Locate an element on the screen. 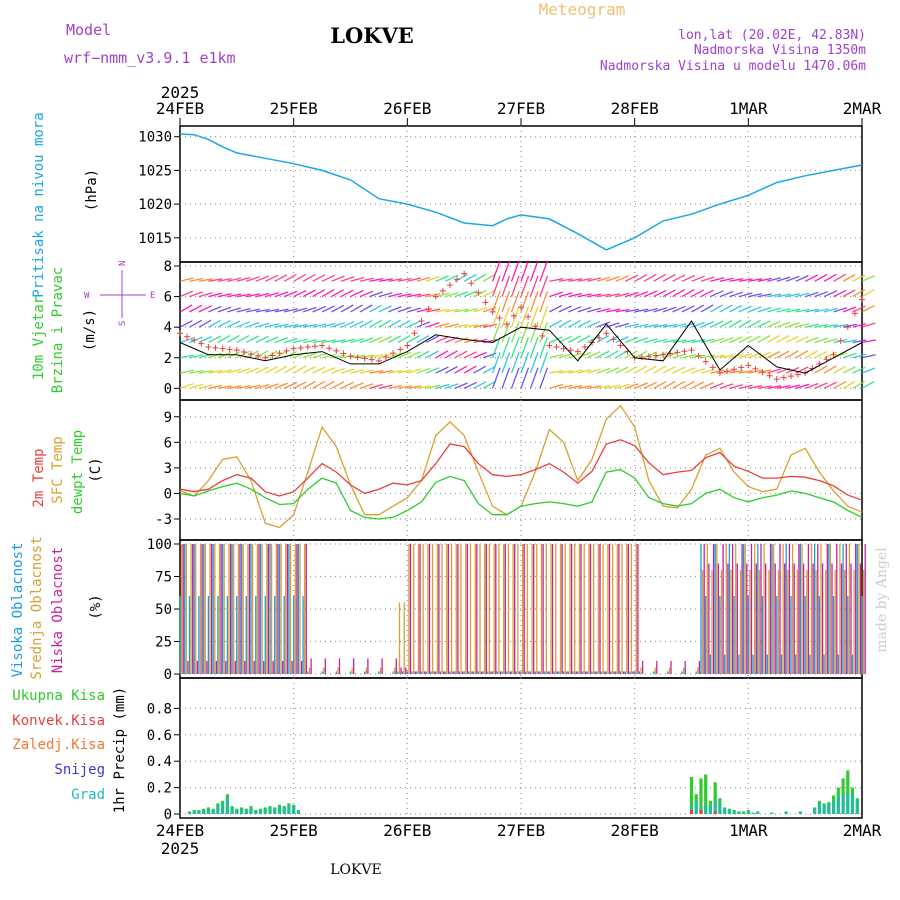  wind-ytick-label: 2 is located at coordinates (168, 359).